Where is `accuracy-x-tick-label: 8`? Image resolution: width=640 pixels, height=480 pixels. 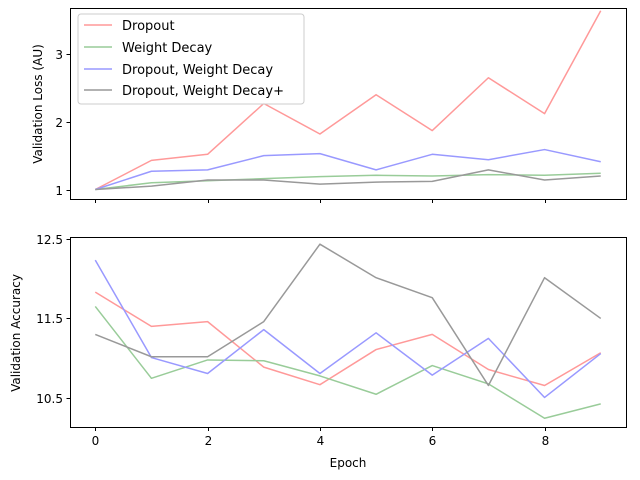 accuracy-x-tick-label: 8 is located at coordinates (546, 441).